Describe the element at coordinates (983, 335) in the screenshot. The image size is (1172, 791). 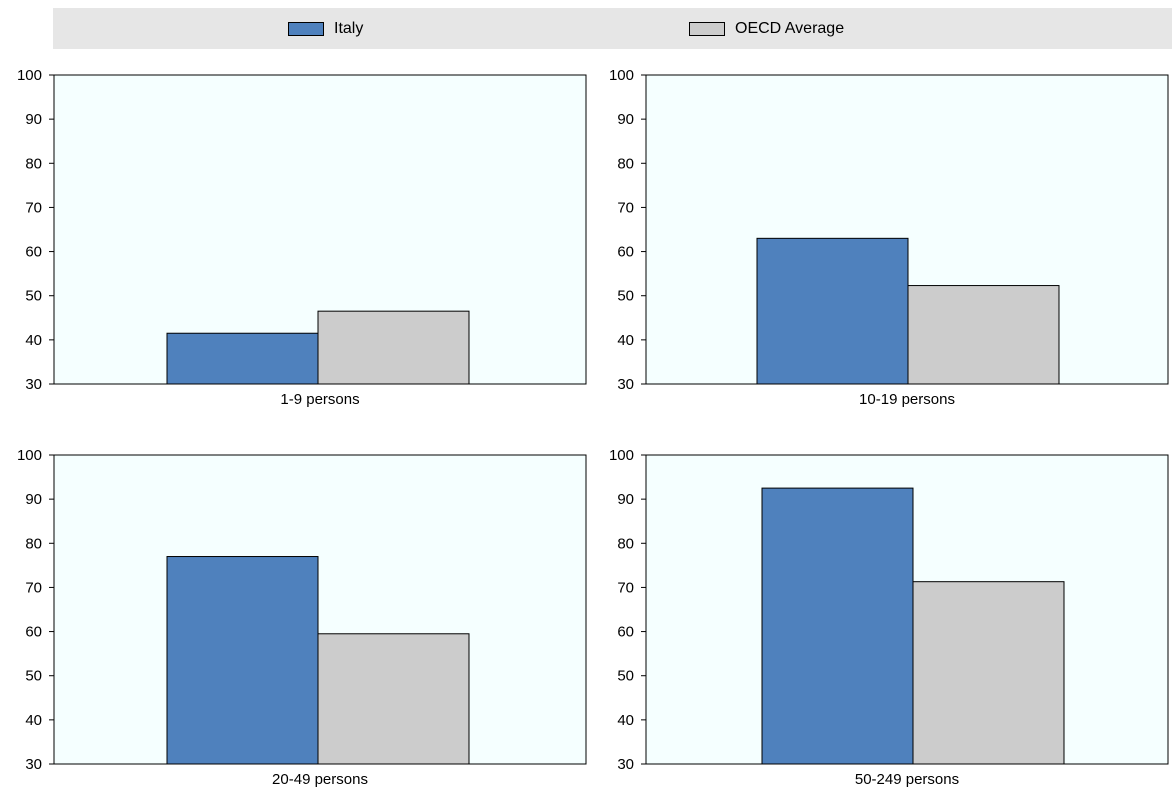
I see `bar-oecd-average-10-19-persons` at that location.